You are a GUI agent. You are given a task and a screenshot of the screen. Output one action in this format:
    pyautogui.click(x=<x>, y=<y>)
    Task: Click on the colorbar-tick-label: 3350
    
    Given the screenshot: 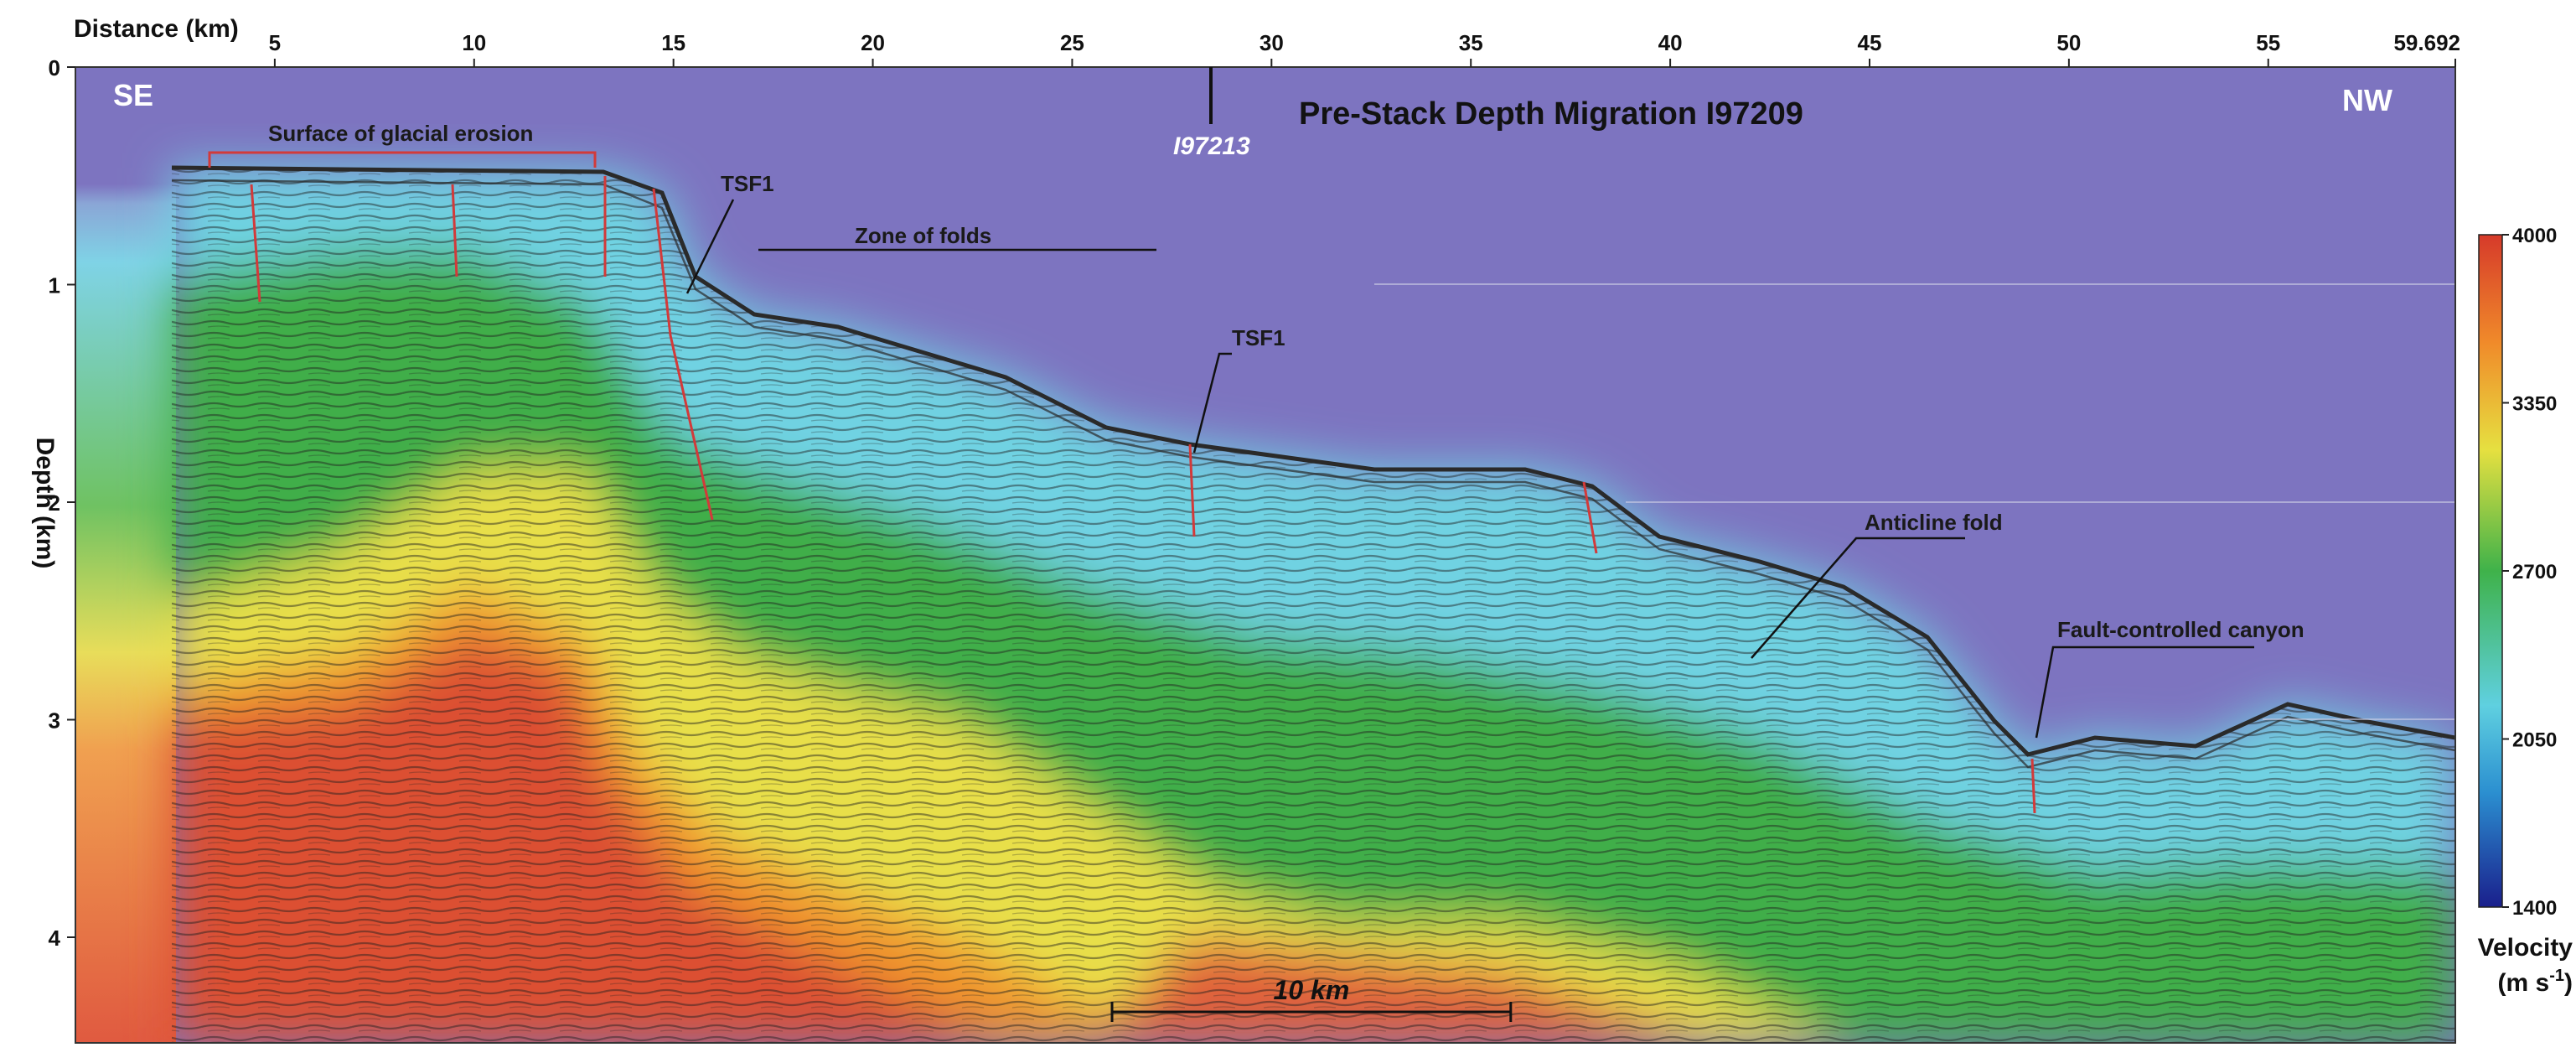 What is the action you would take?
    pyautogui.click(x=2534, y=404)
    